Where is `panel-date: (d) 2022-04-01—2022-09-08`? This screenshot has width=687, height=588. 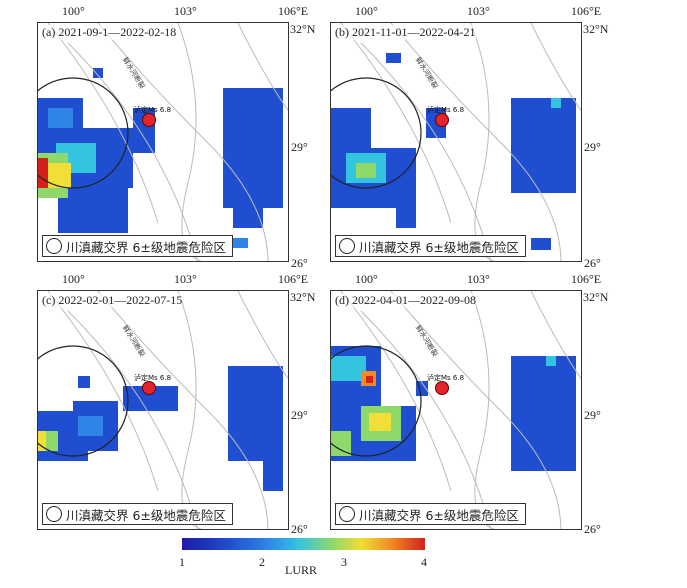
panel-date: (d) 2022-04-01—2022-09-08 is located at coordinates (405, 300).